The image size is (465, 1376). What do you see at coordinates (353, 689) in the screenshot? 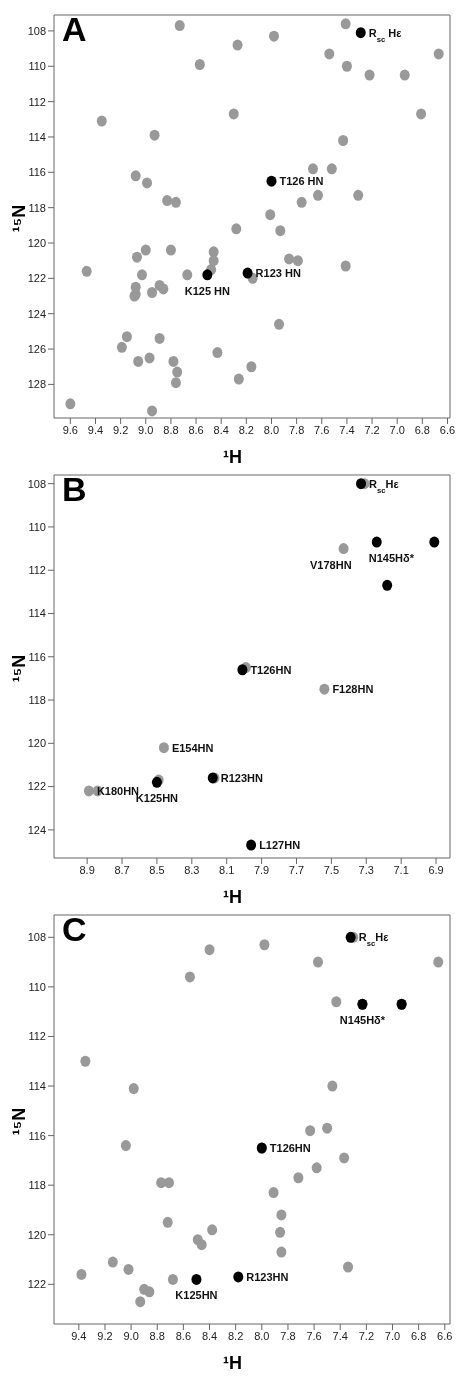
I see `annotation: F128HN` at bounding box center [353, 689].